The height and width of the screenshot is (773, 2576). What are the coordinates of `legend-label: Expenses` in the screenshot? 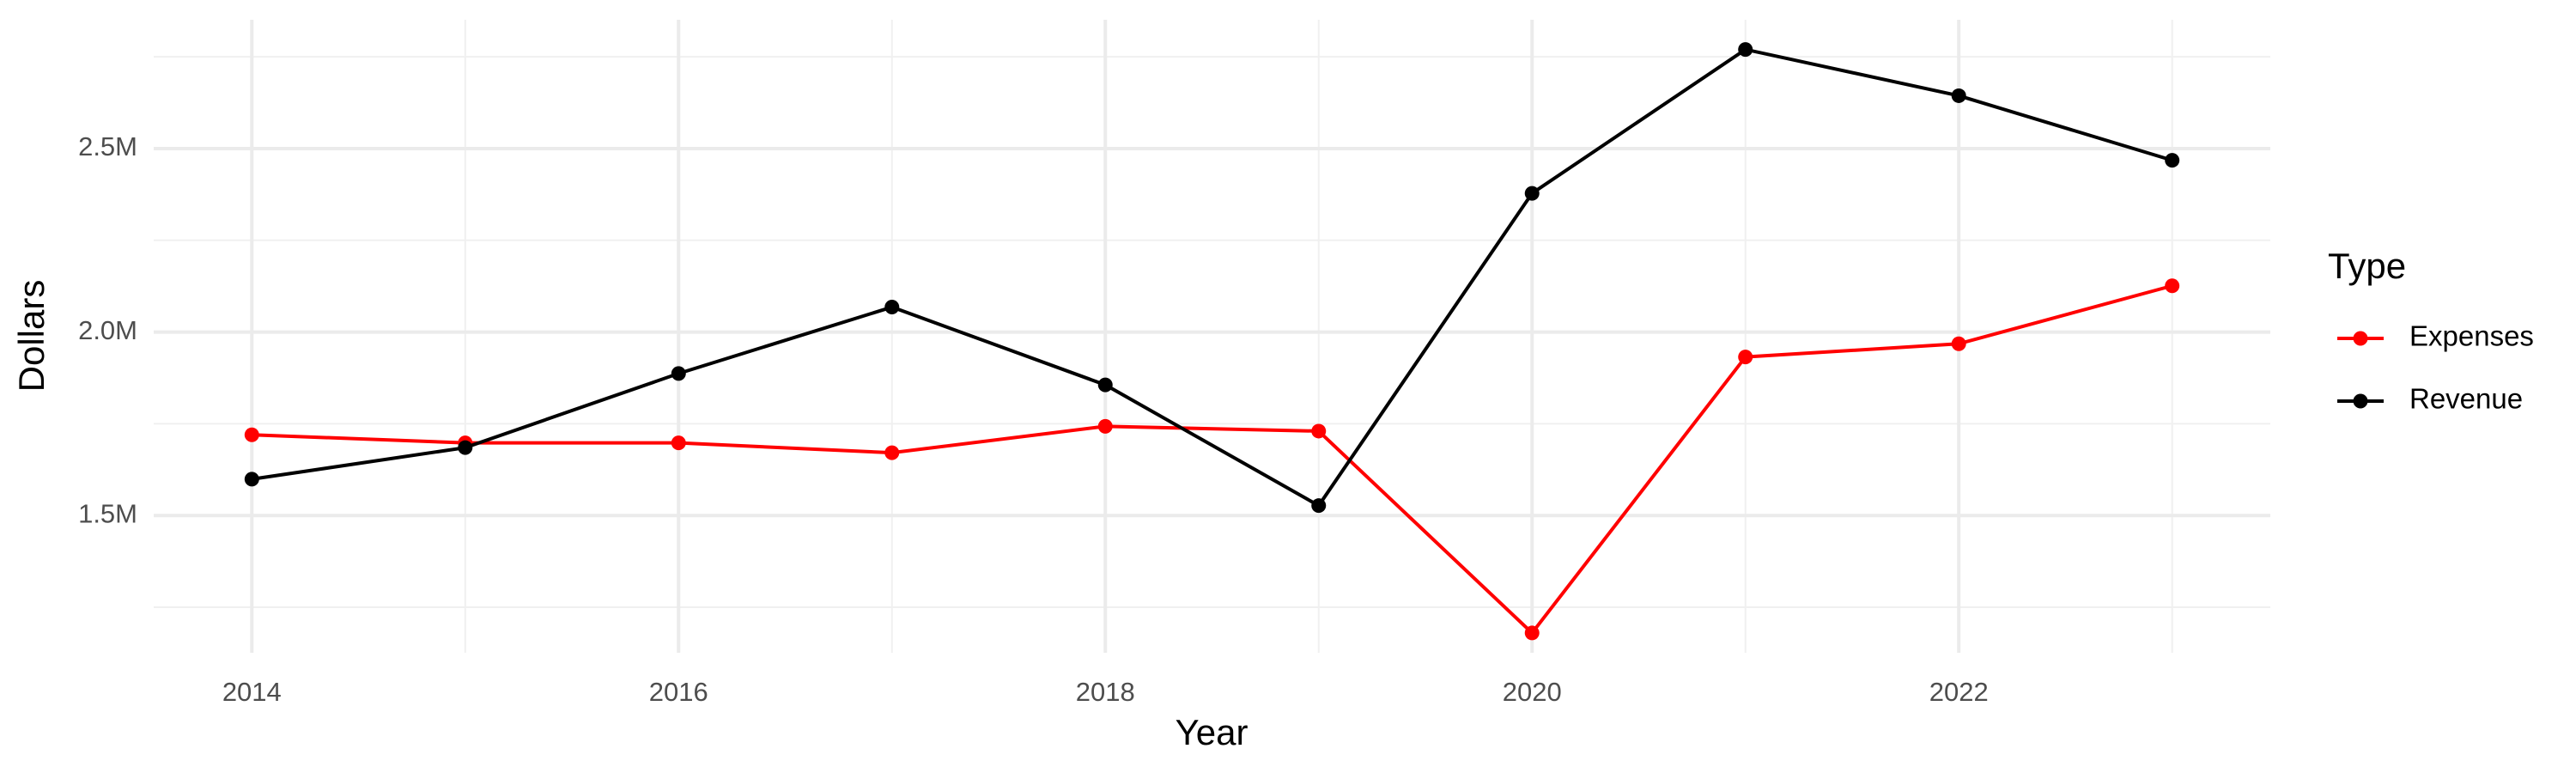 It's located at (2471, 336).